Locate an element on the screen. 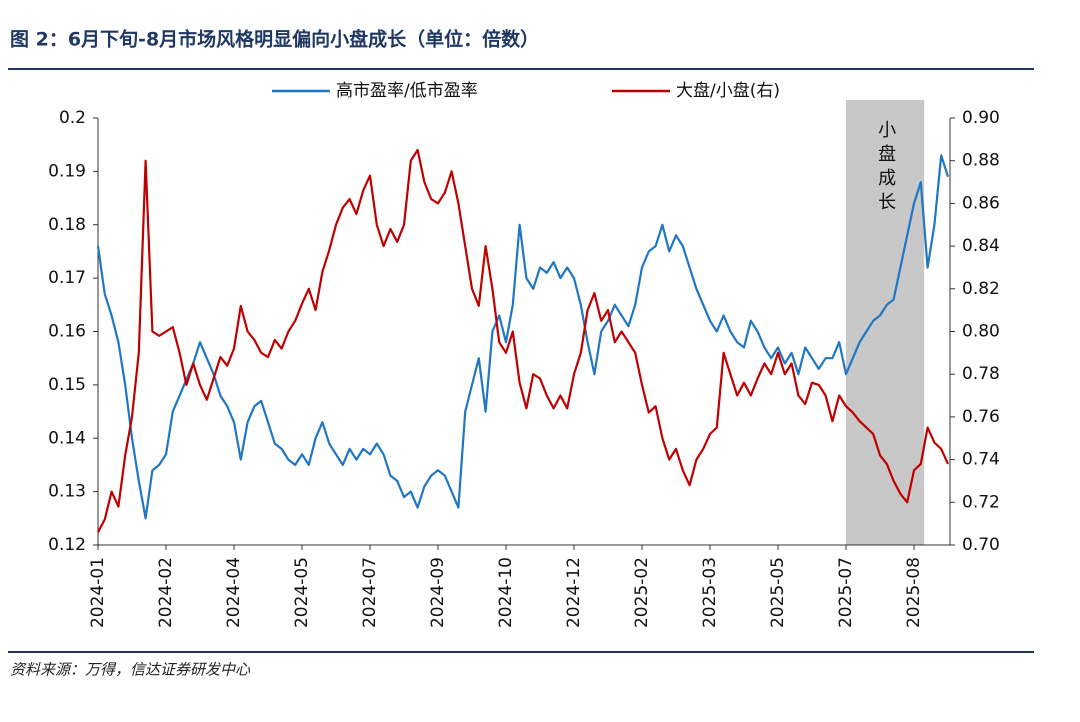  y-tick-label: 0.18 is located at coordinates (67, 225).